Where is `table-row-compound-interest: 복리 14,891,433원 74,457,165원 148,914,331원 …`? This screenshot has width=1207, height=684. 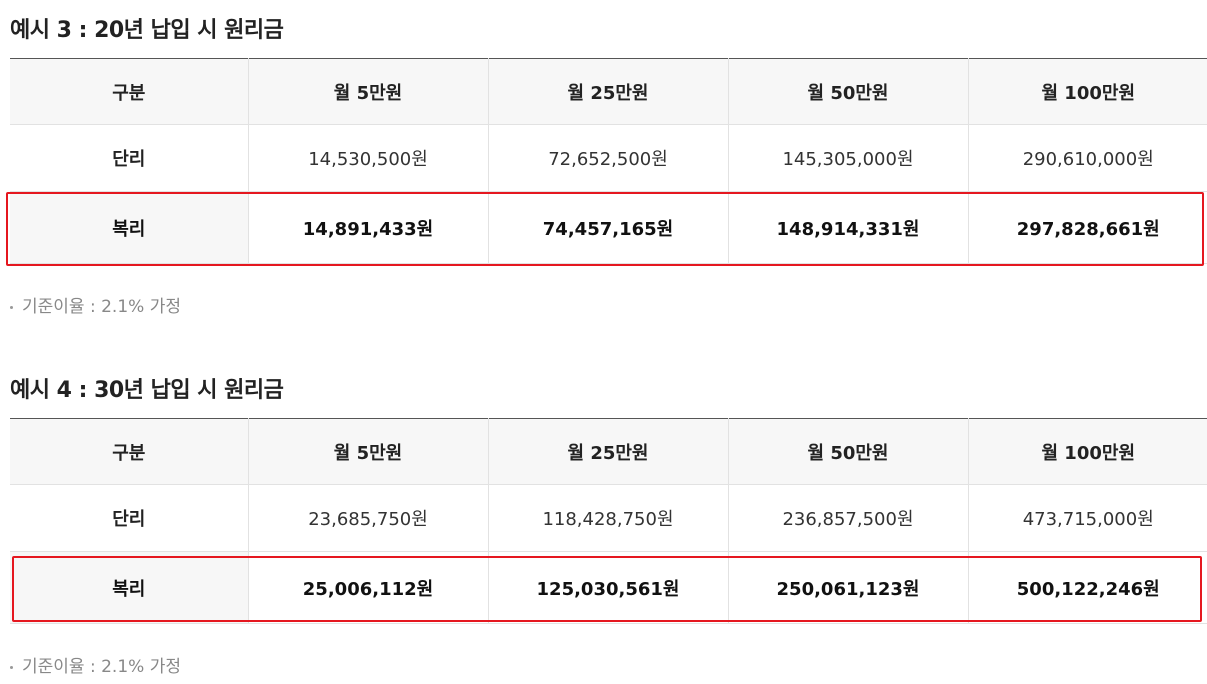 table-row-compound-interest: 복리 14,891,433원 74,457,165원 148,914,331원 … is located at coordinates (608, 227).